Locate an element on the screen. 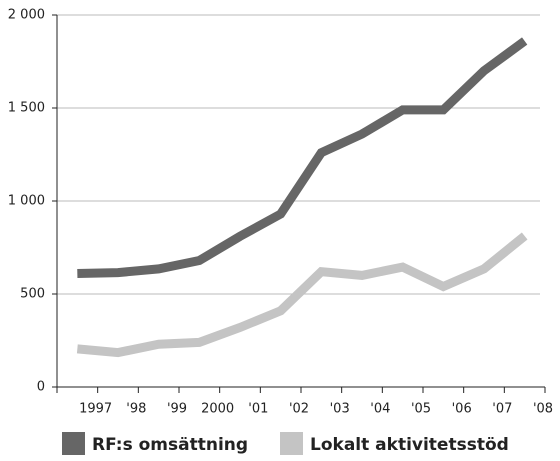  legend-label: RF:s omsättning is located at coordinates (170, 445).